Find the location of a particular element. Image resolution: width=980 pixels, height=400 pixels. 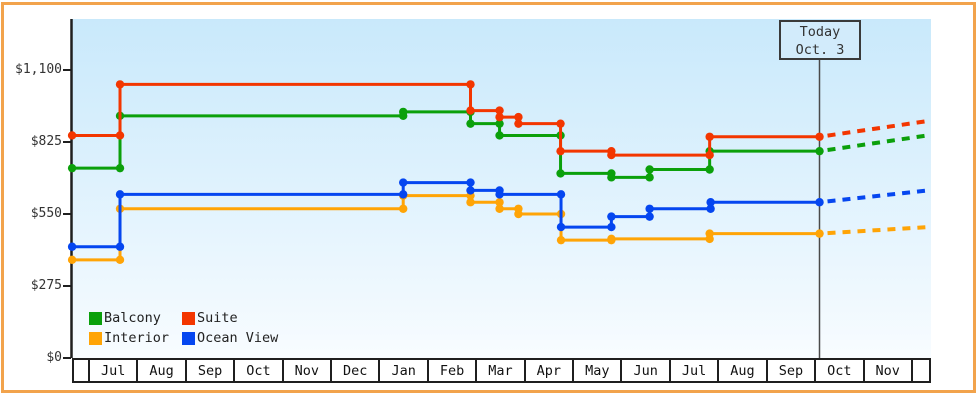

y-axis-ticks is located at coordinates (67, 214).